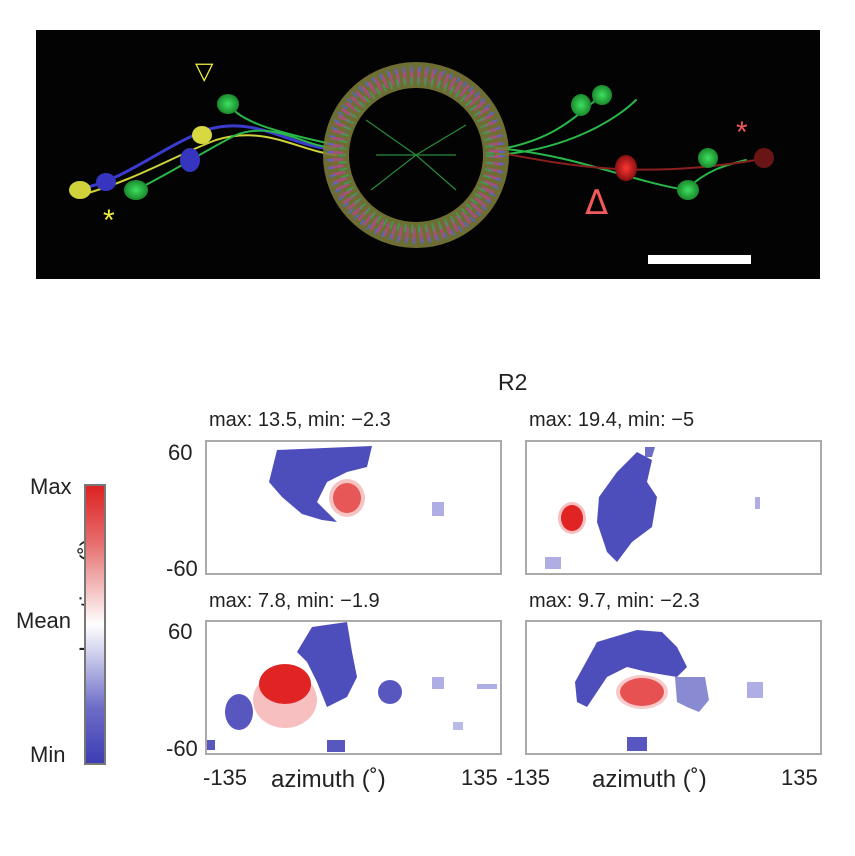  I want to click on colorbar-max-label: Max, so click(51, 486).